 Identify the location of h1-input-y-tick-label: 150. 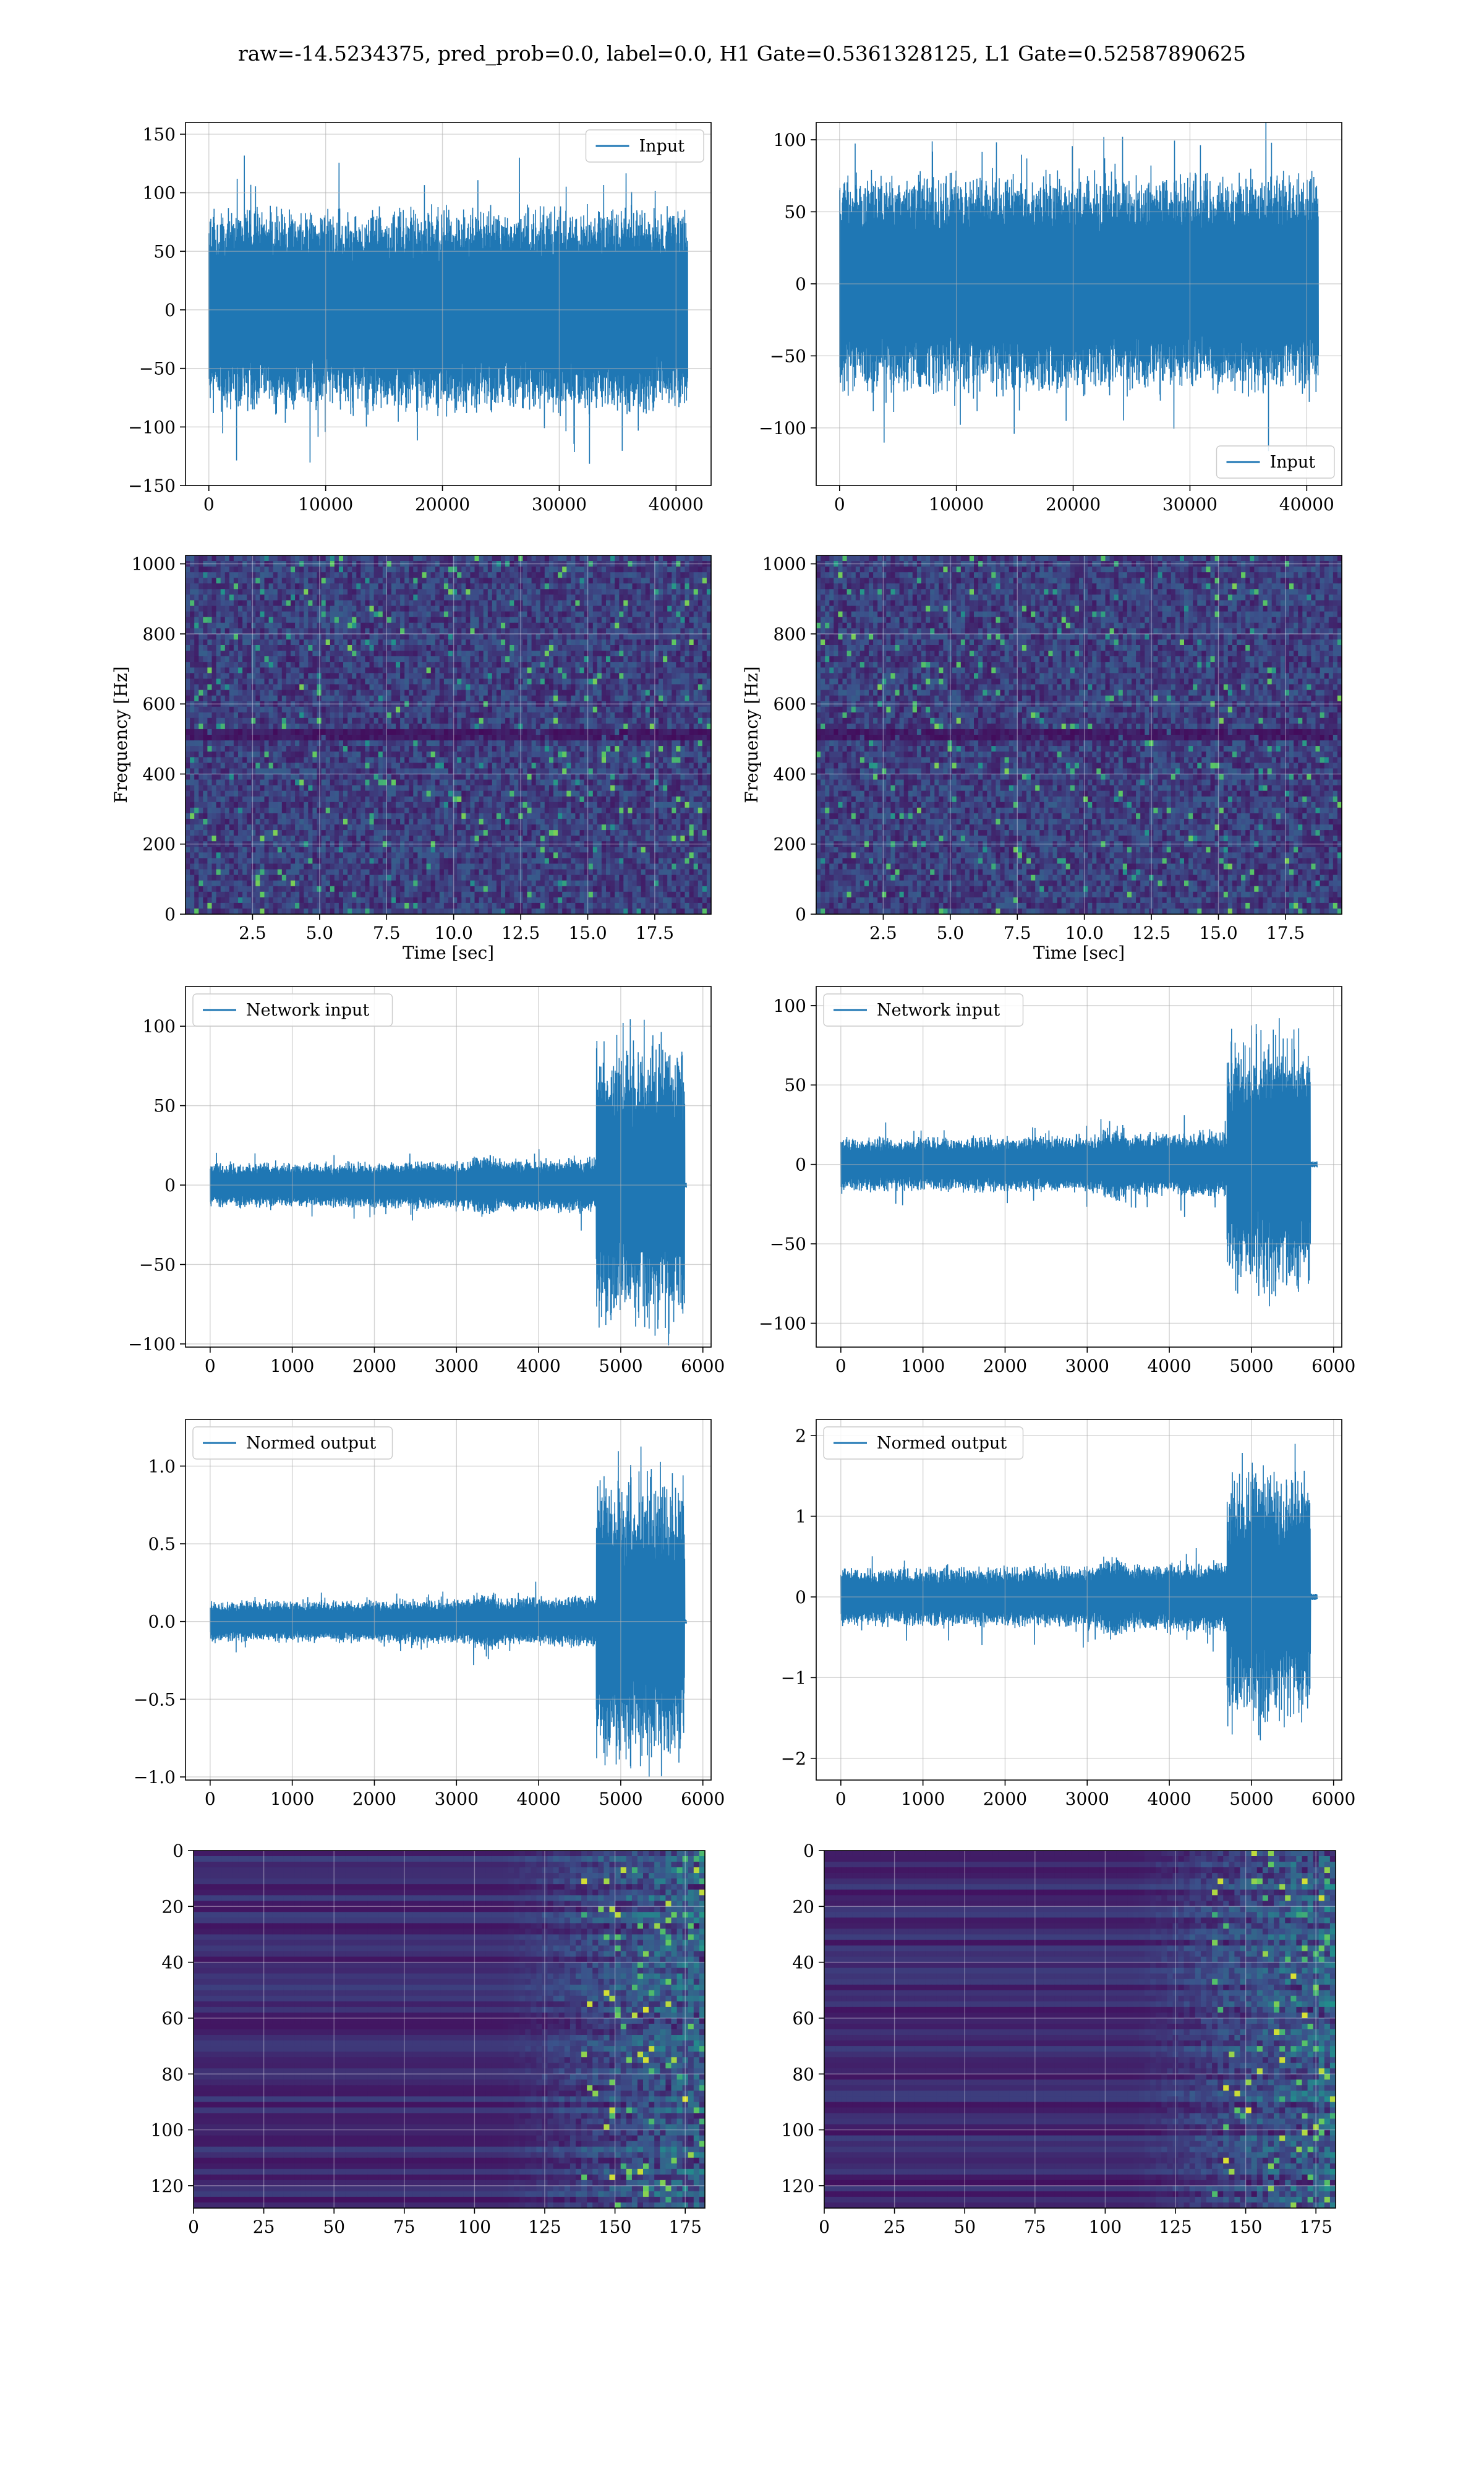
(159, 134).